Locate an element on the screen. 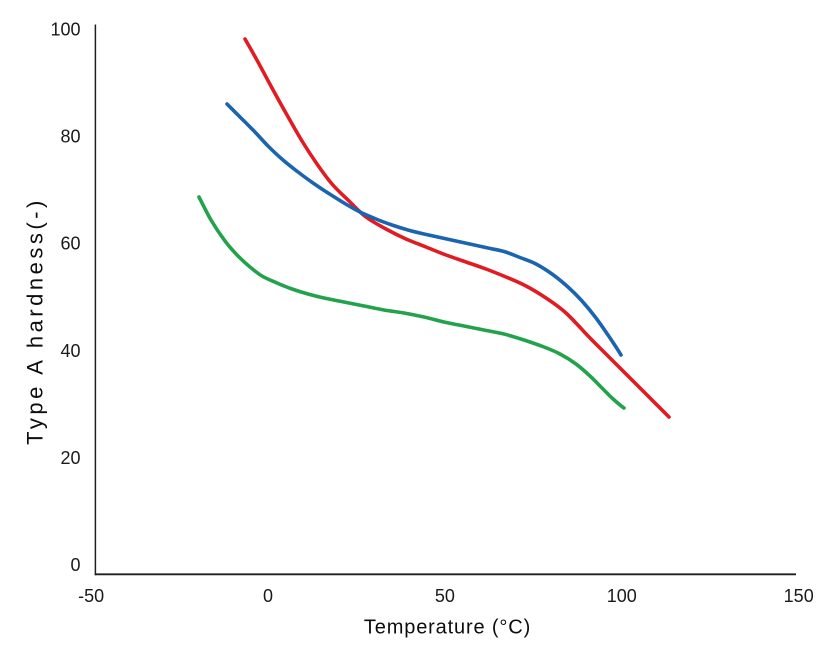  svg-text: Temperature (°C) is located at coordinates (447, 628).